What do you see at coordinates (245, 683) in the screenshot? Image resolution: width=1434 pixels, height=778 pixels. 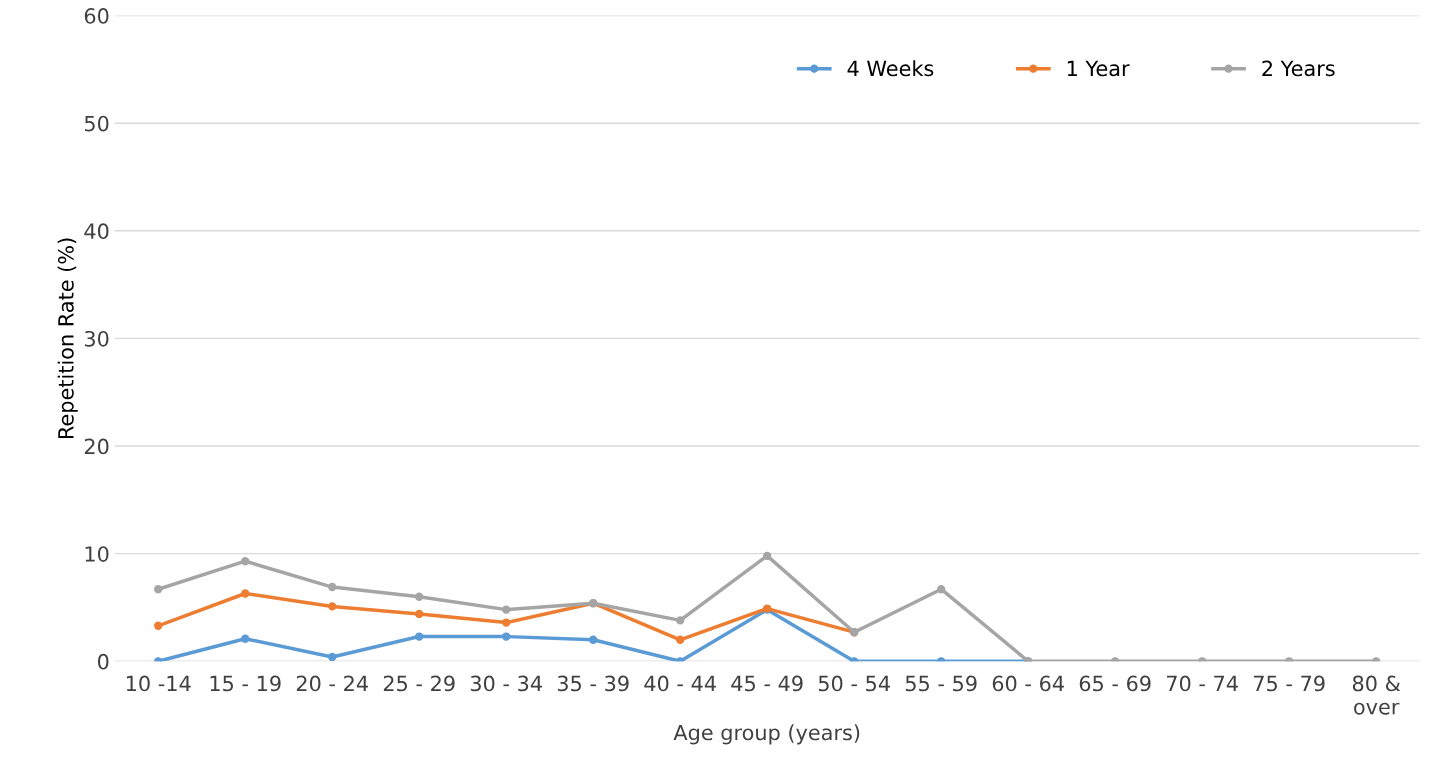 I see `x-tick-label: 15 - 19` at bounding box center [245, 683].